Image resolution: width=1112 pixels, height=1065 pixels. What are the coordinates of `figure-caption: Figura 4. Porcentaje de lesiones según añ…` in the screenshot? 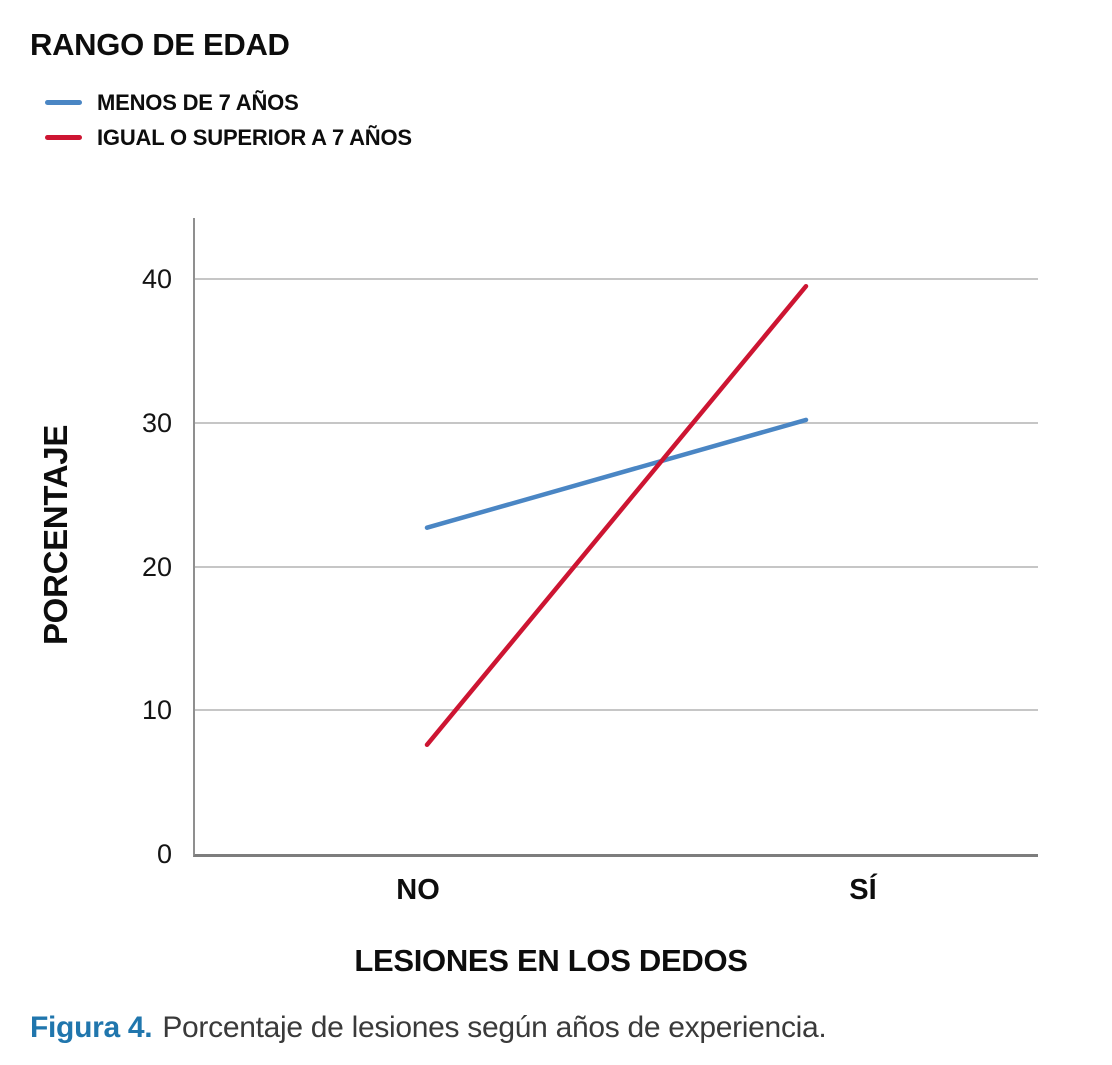 It's located at (428, 1028).